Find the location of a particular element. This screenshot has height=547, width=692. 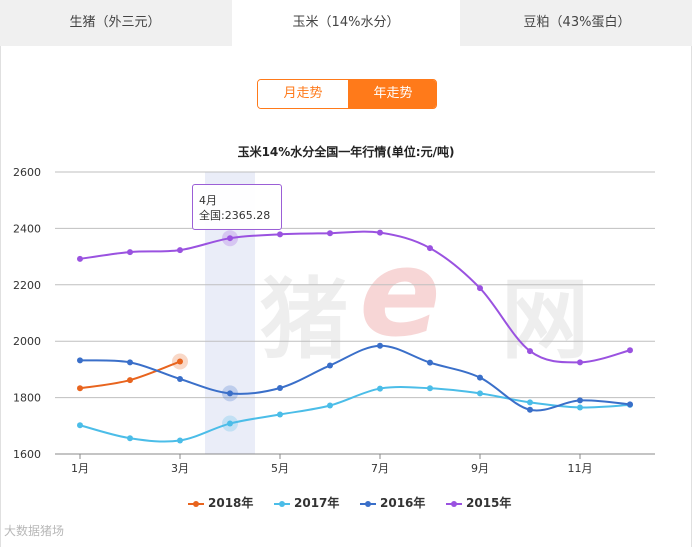

y-tick-label: 2000 is located at coordinates (27, 341).